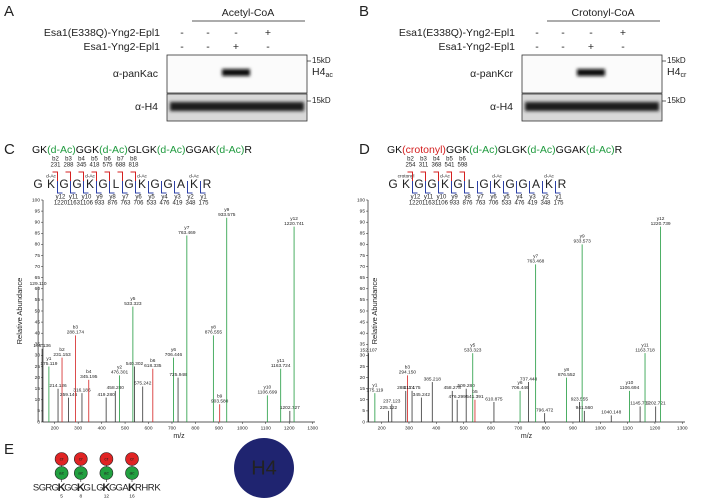 Image resolution: width=713 pixels, height=498 pixels. I want to click on band, so click(591, 72).